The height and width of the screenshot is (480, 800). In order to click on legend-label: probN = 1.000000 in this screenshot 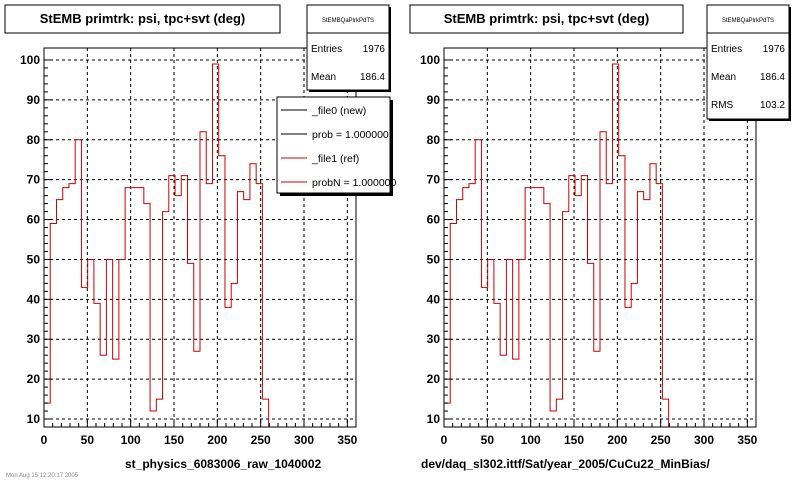, I will do `click(354, 183)`.